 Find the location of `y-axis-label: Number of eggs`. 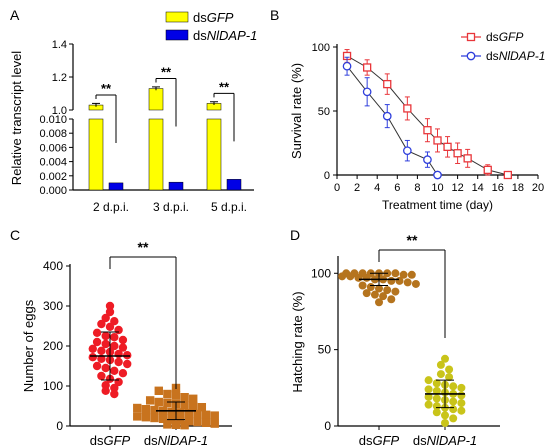

y-axis-label: Number of eggs is located at coordinates (28, 345).